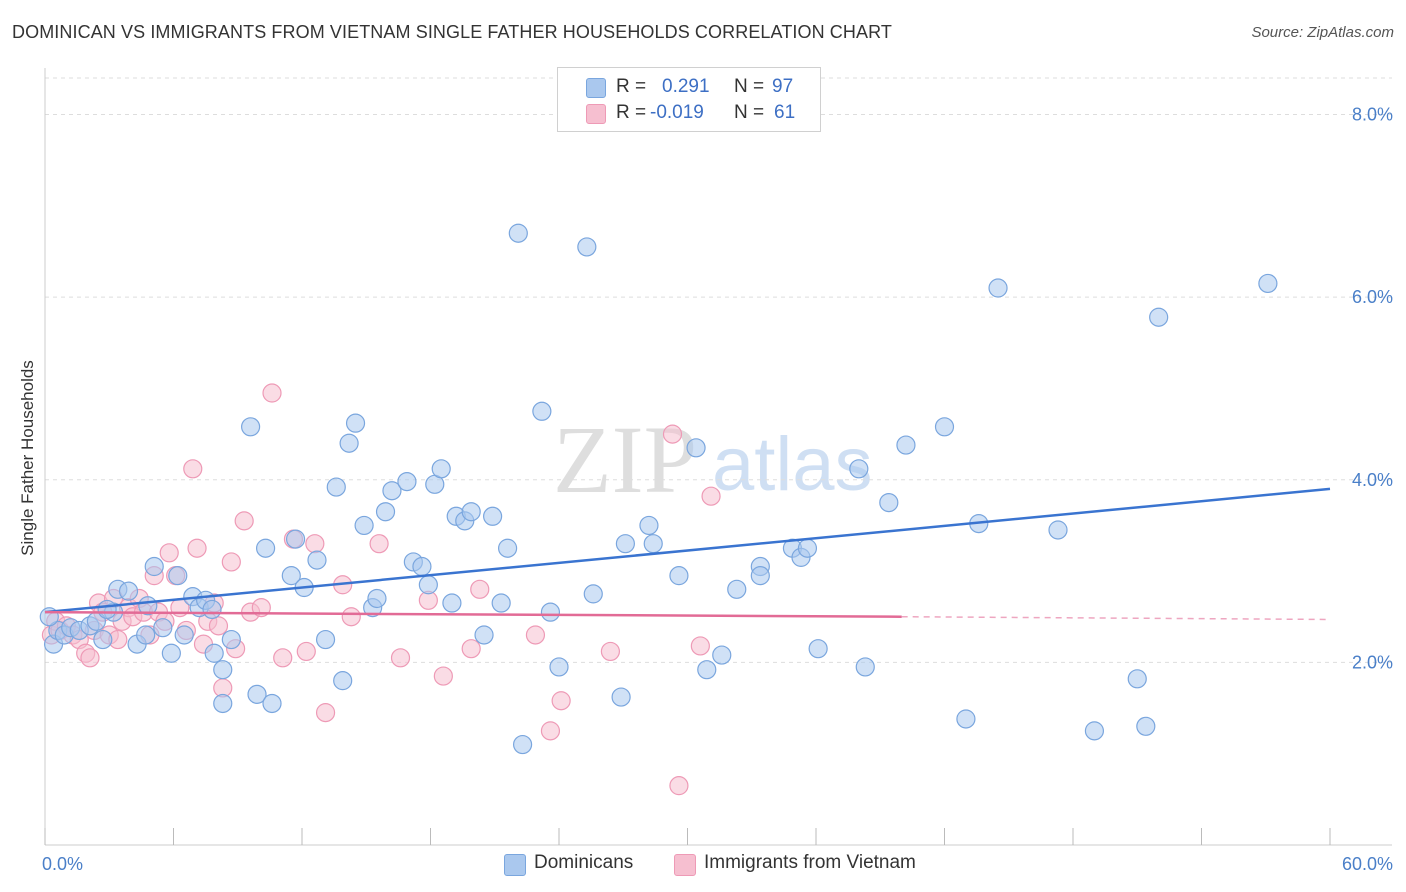 Image resolution: width=1406 pixels, height=892 pixels. I want to click on legend-n-value: 97, so click(783, 86).